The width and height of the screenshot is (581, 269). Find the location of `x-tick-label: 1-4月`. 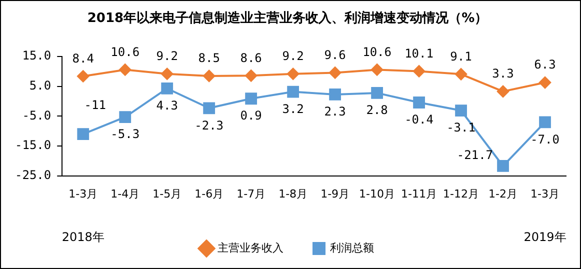

x-tick-label: 1-4月 is located at coordinates (125, 193).